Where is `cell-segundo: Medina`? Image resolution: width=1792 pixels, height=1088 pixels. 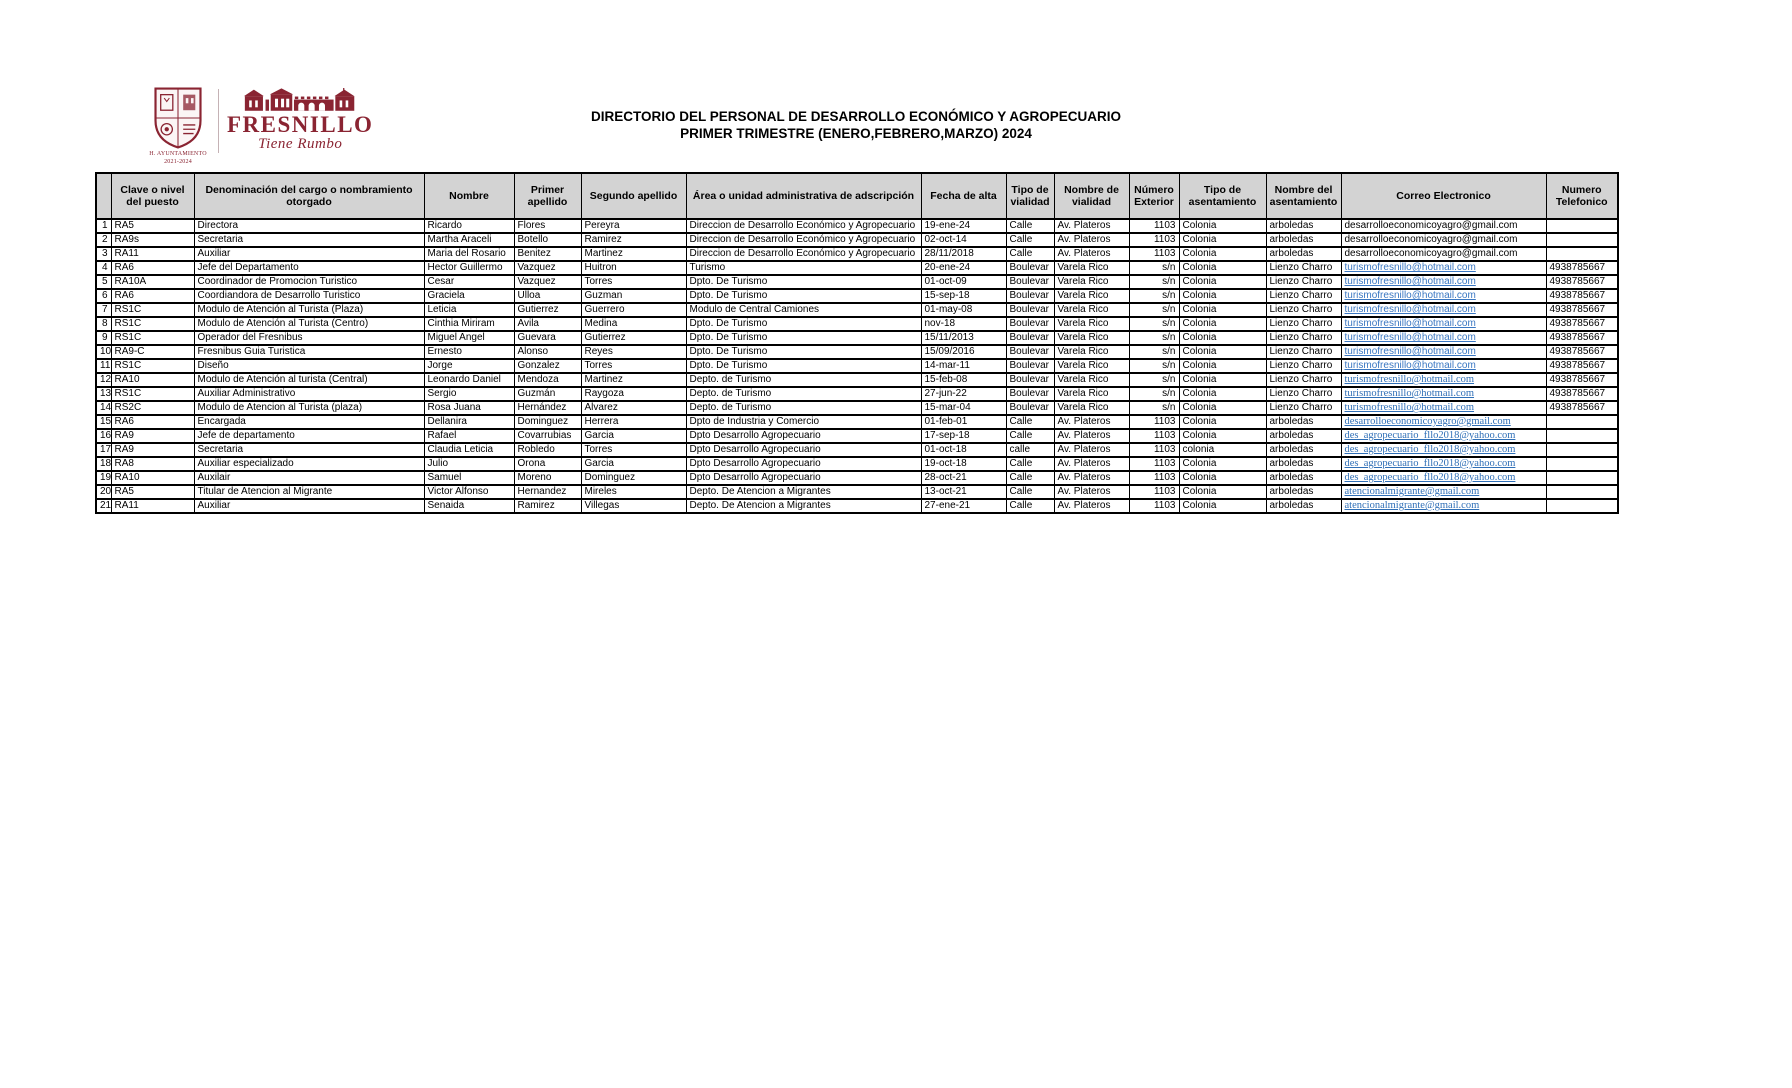 cell-segundo: Medina is located at coordinates (633, 324).